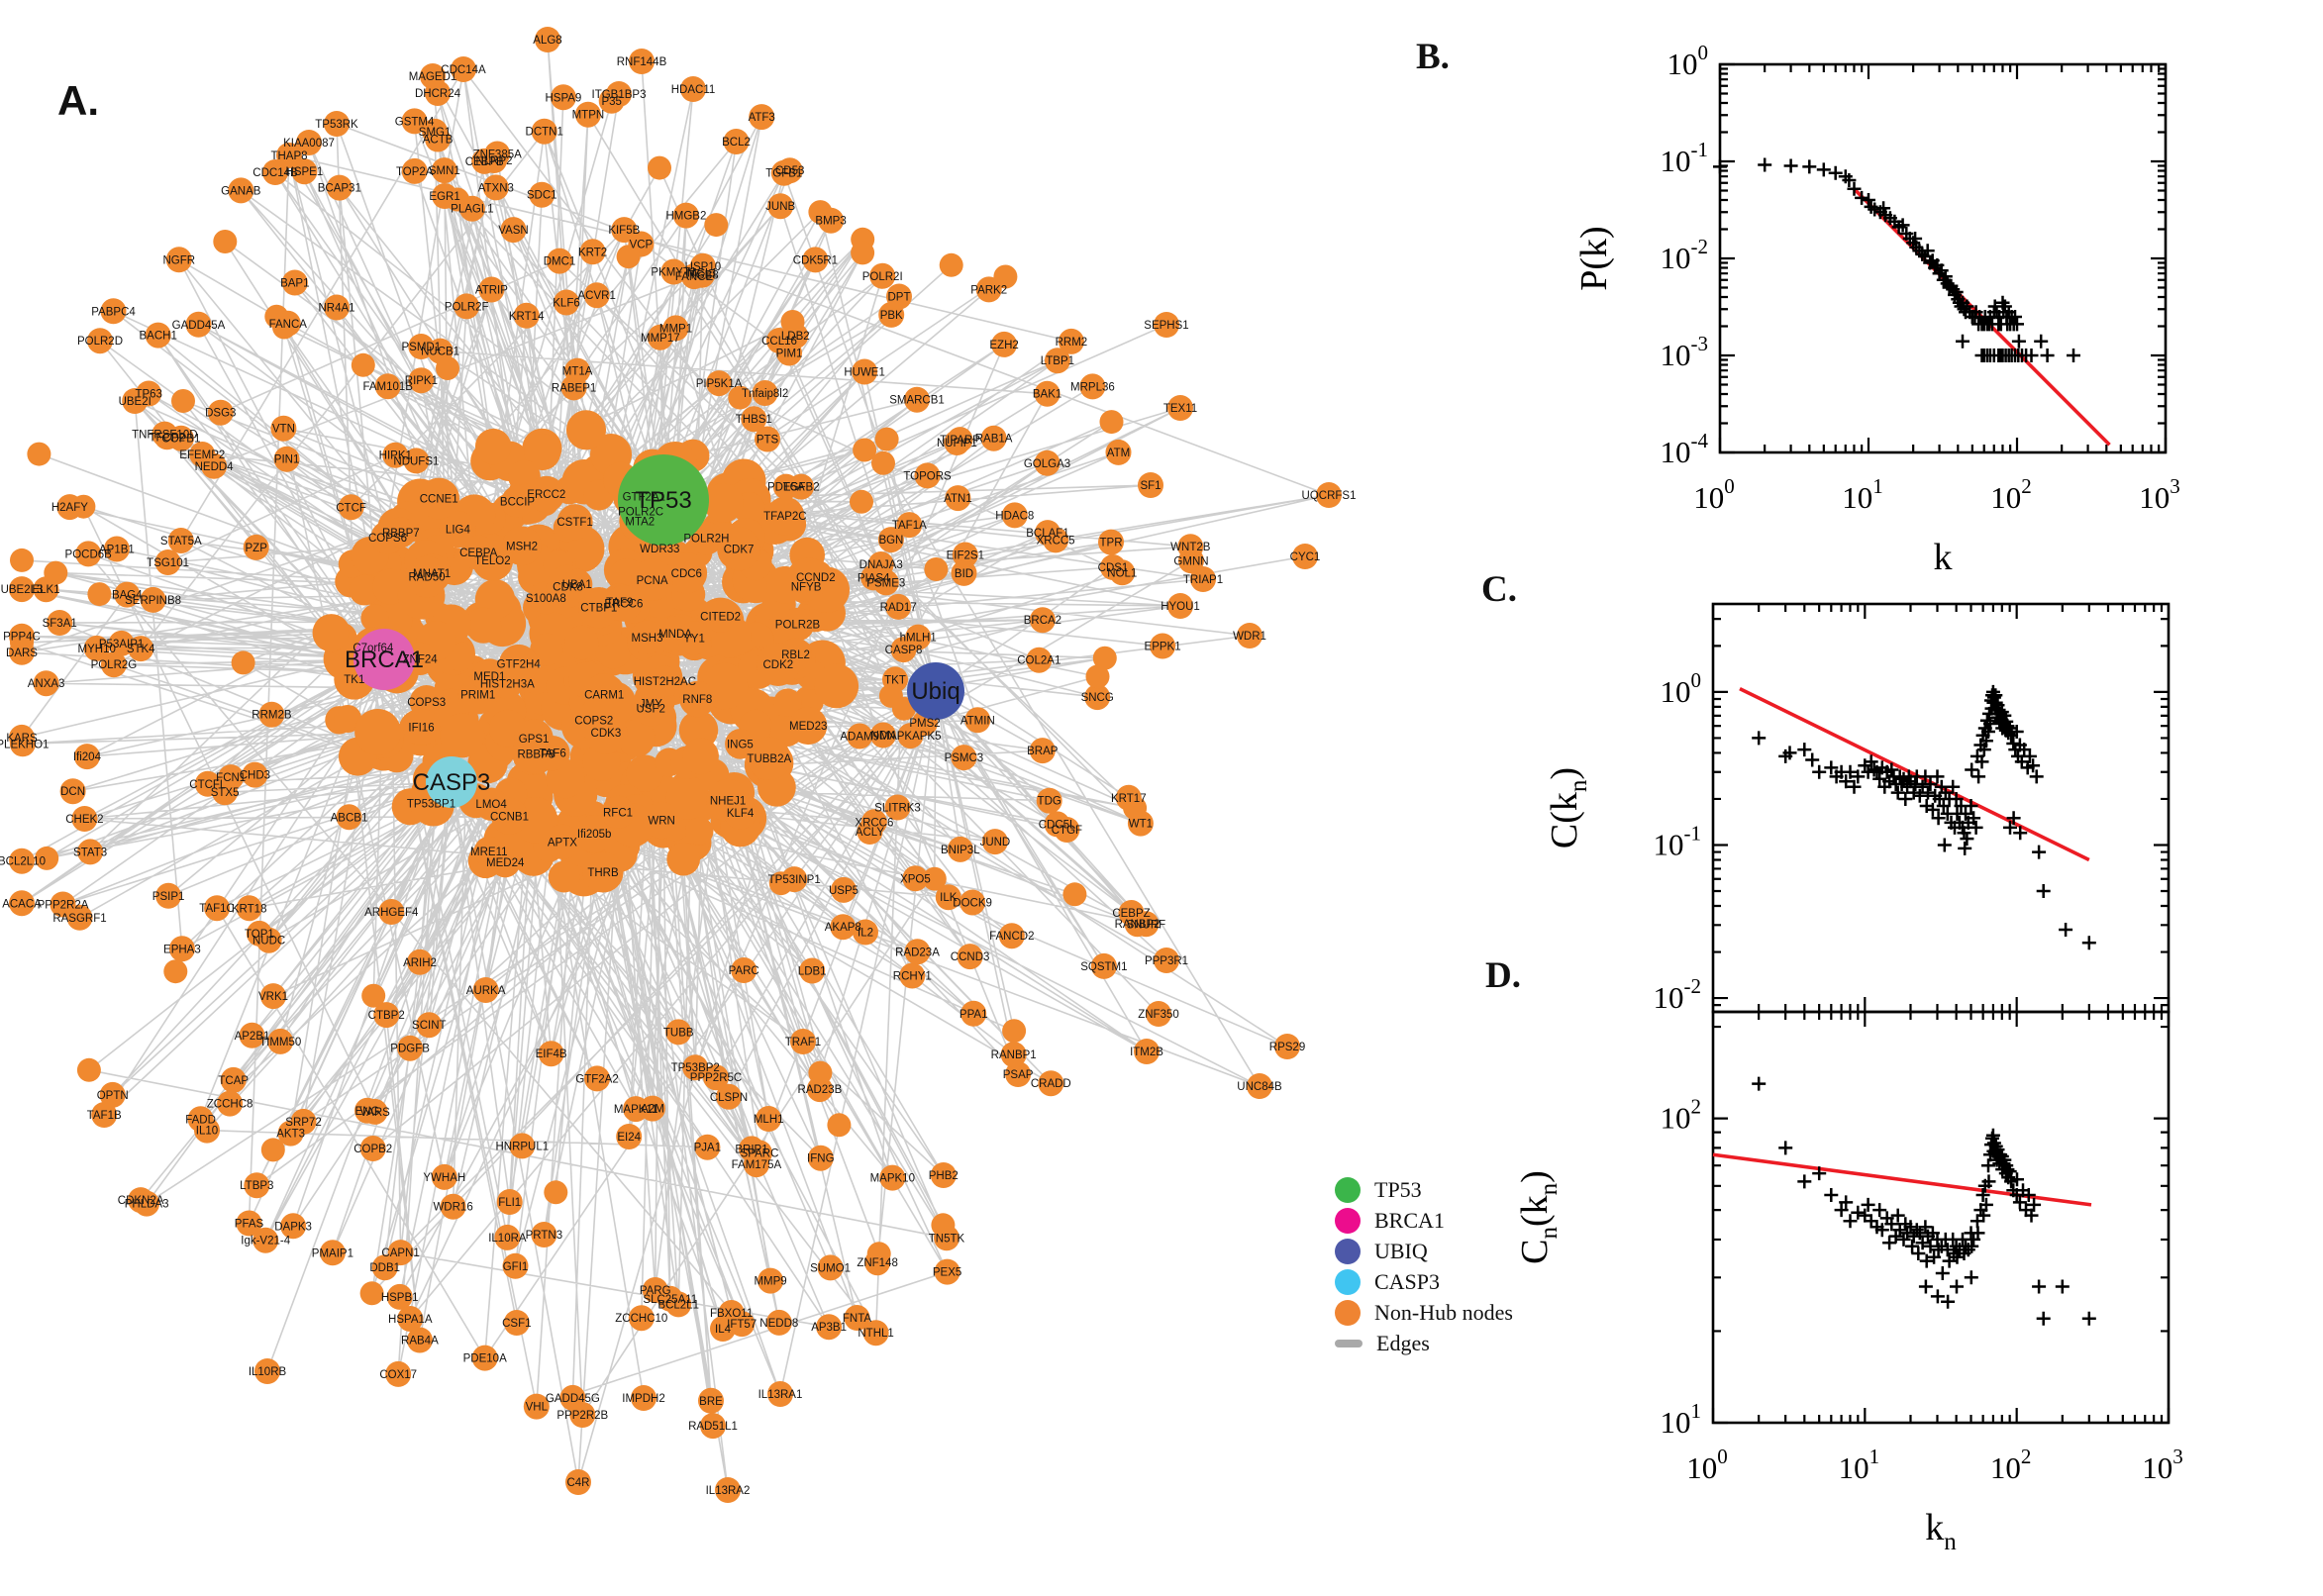  What do you see at coordinates (200, 1120) in the screenshot?
I see `node-label: FADD` at bounding box center [200, 1120].